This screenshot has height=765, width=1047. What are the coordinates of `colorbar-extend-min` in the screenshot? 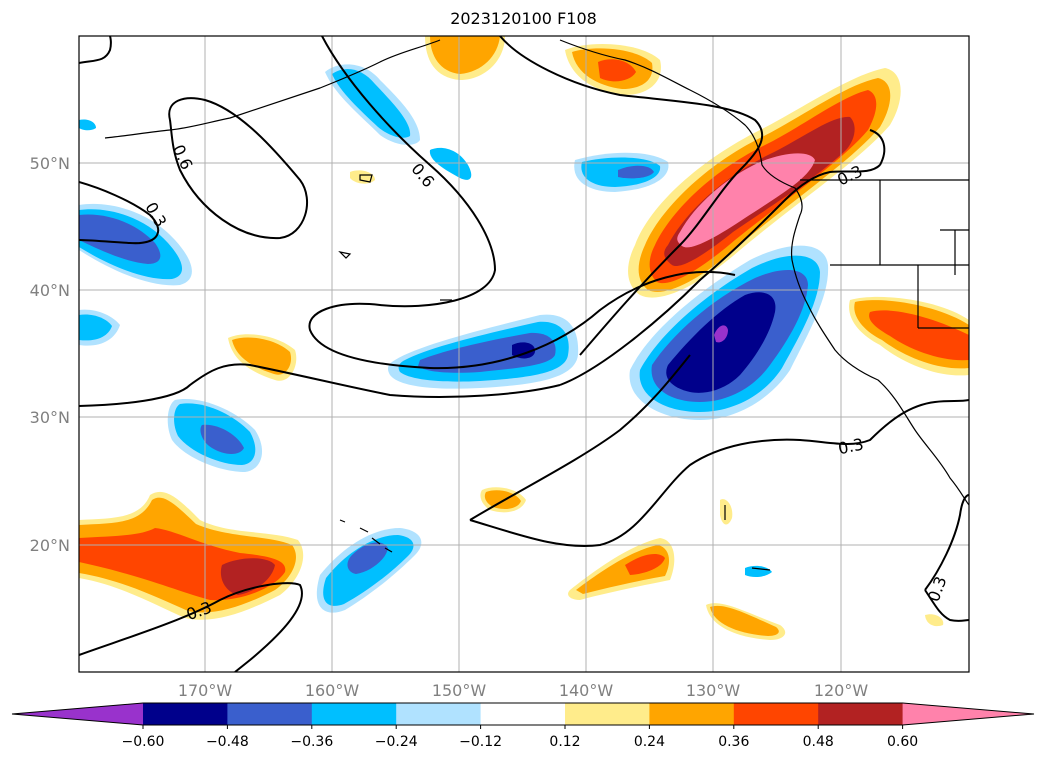 It's located at (77, 714).